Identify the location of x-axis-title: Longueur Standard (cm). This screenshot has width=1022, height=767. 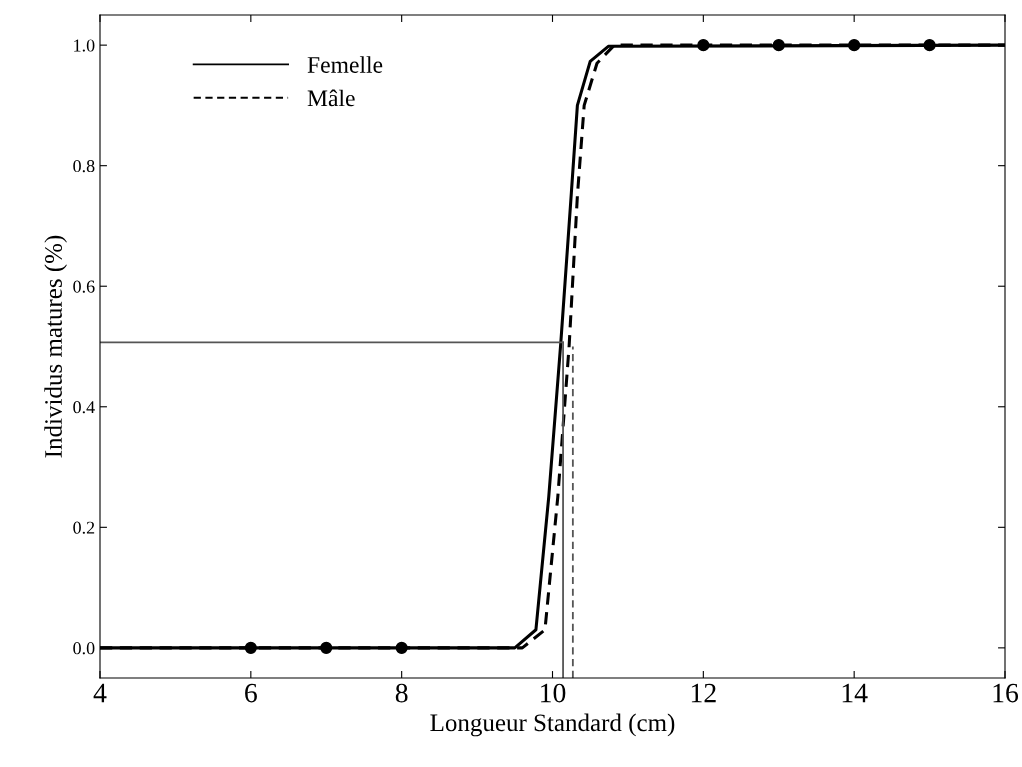
(552, 725).